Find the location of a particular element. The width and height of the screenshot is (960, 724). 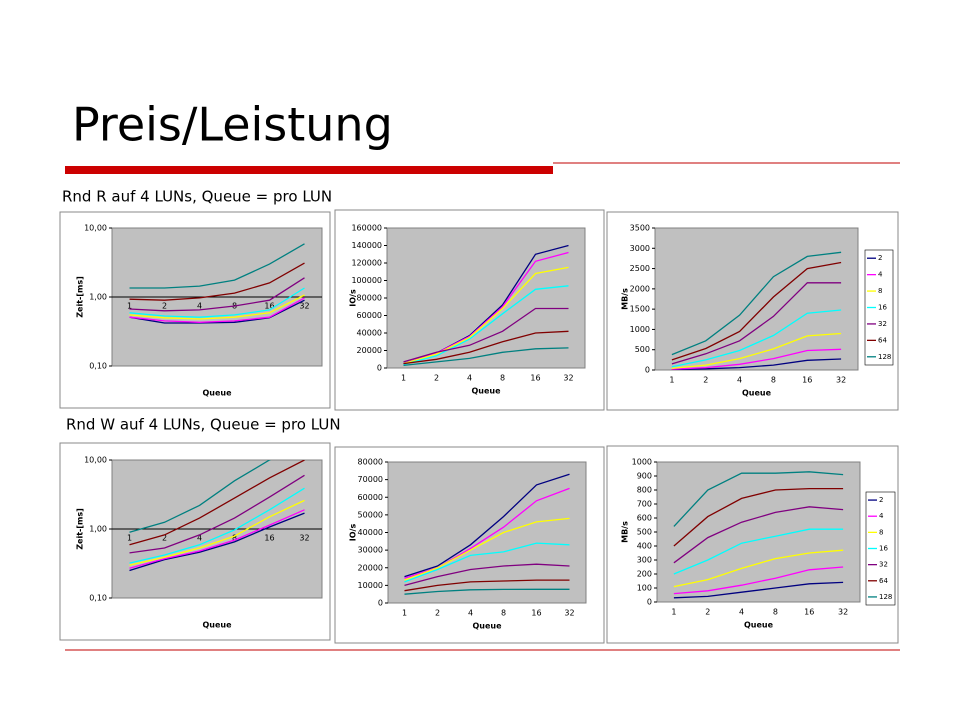

y-tick-label: 2500 is located at coordinates (640, 268).